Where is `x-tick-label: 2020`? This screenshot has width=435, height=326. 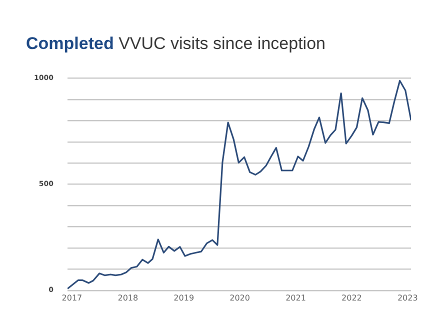 x-tick-label: 2020 is located at coordinates (240, 297).